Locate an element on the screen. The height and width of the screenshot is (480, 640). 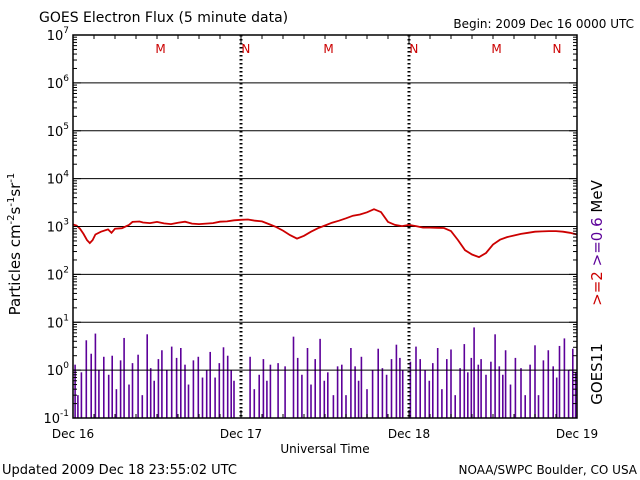
y-tick-label: 10⁷ is located at coordinates (58, 35).